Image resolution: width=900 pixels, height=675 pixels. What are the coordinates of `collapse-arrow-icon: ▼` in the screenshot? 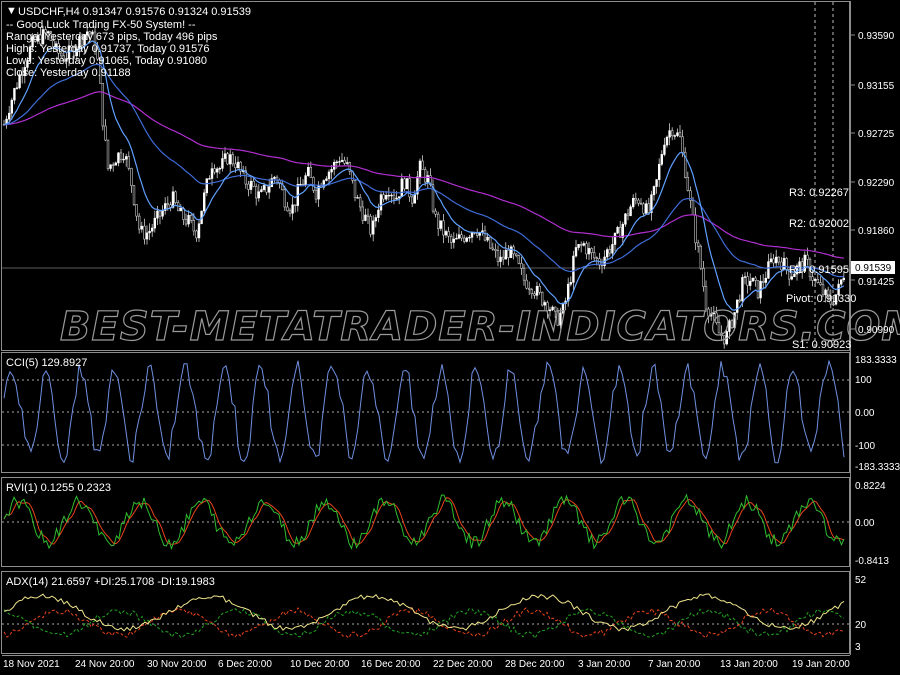 It's located at (11, 11).